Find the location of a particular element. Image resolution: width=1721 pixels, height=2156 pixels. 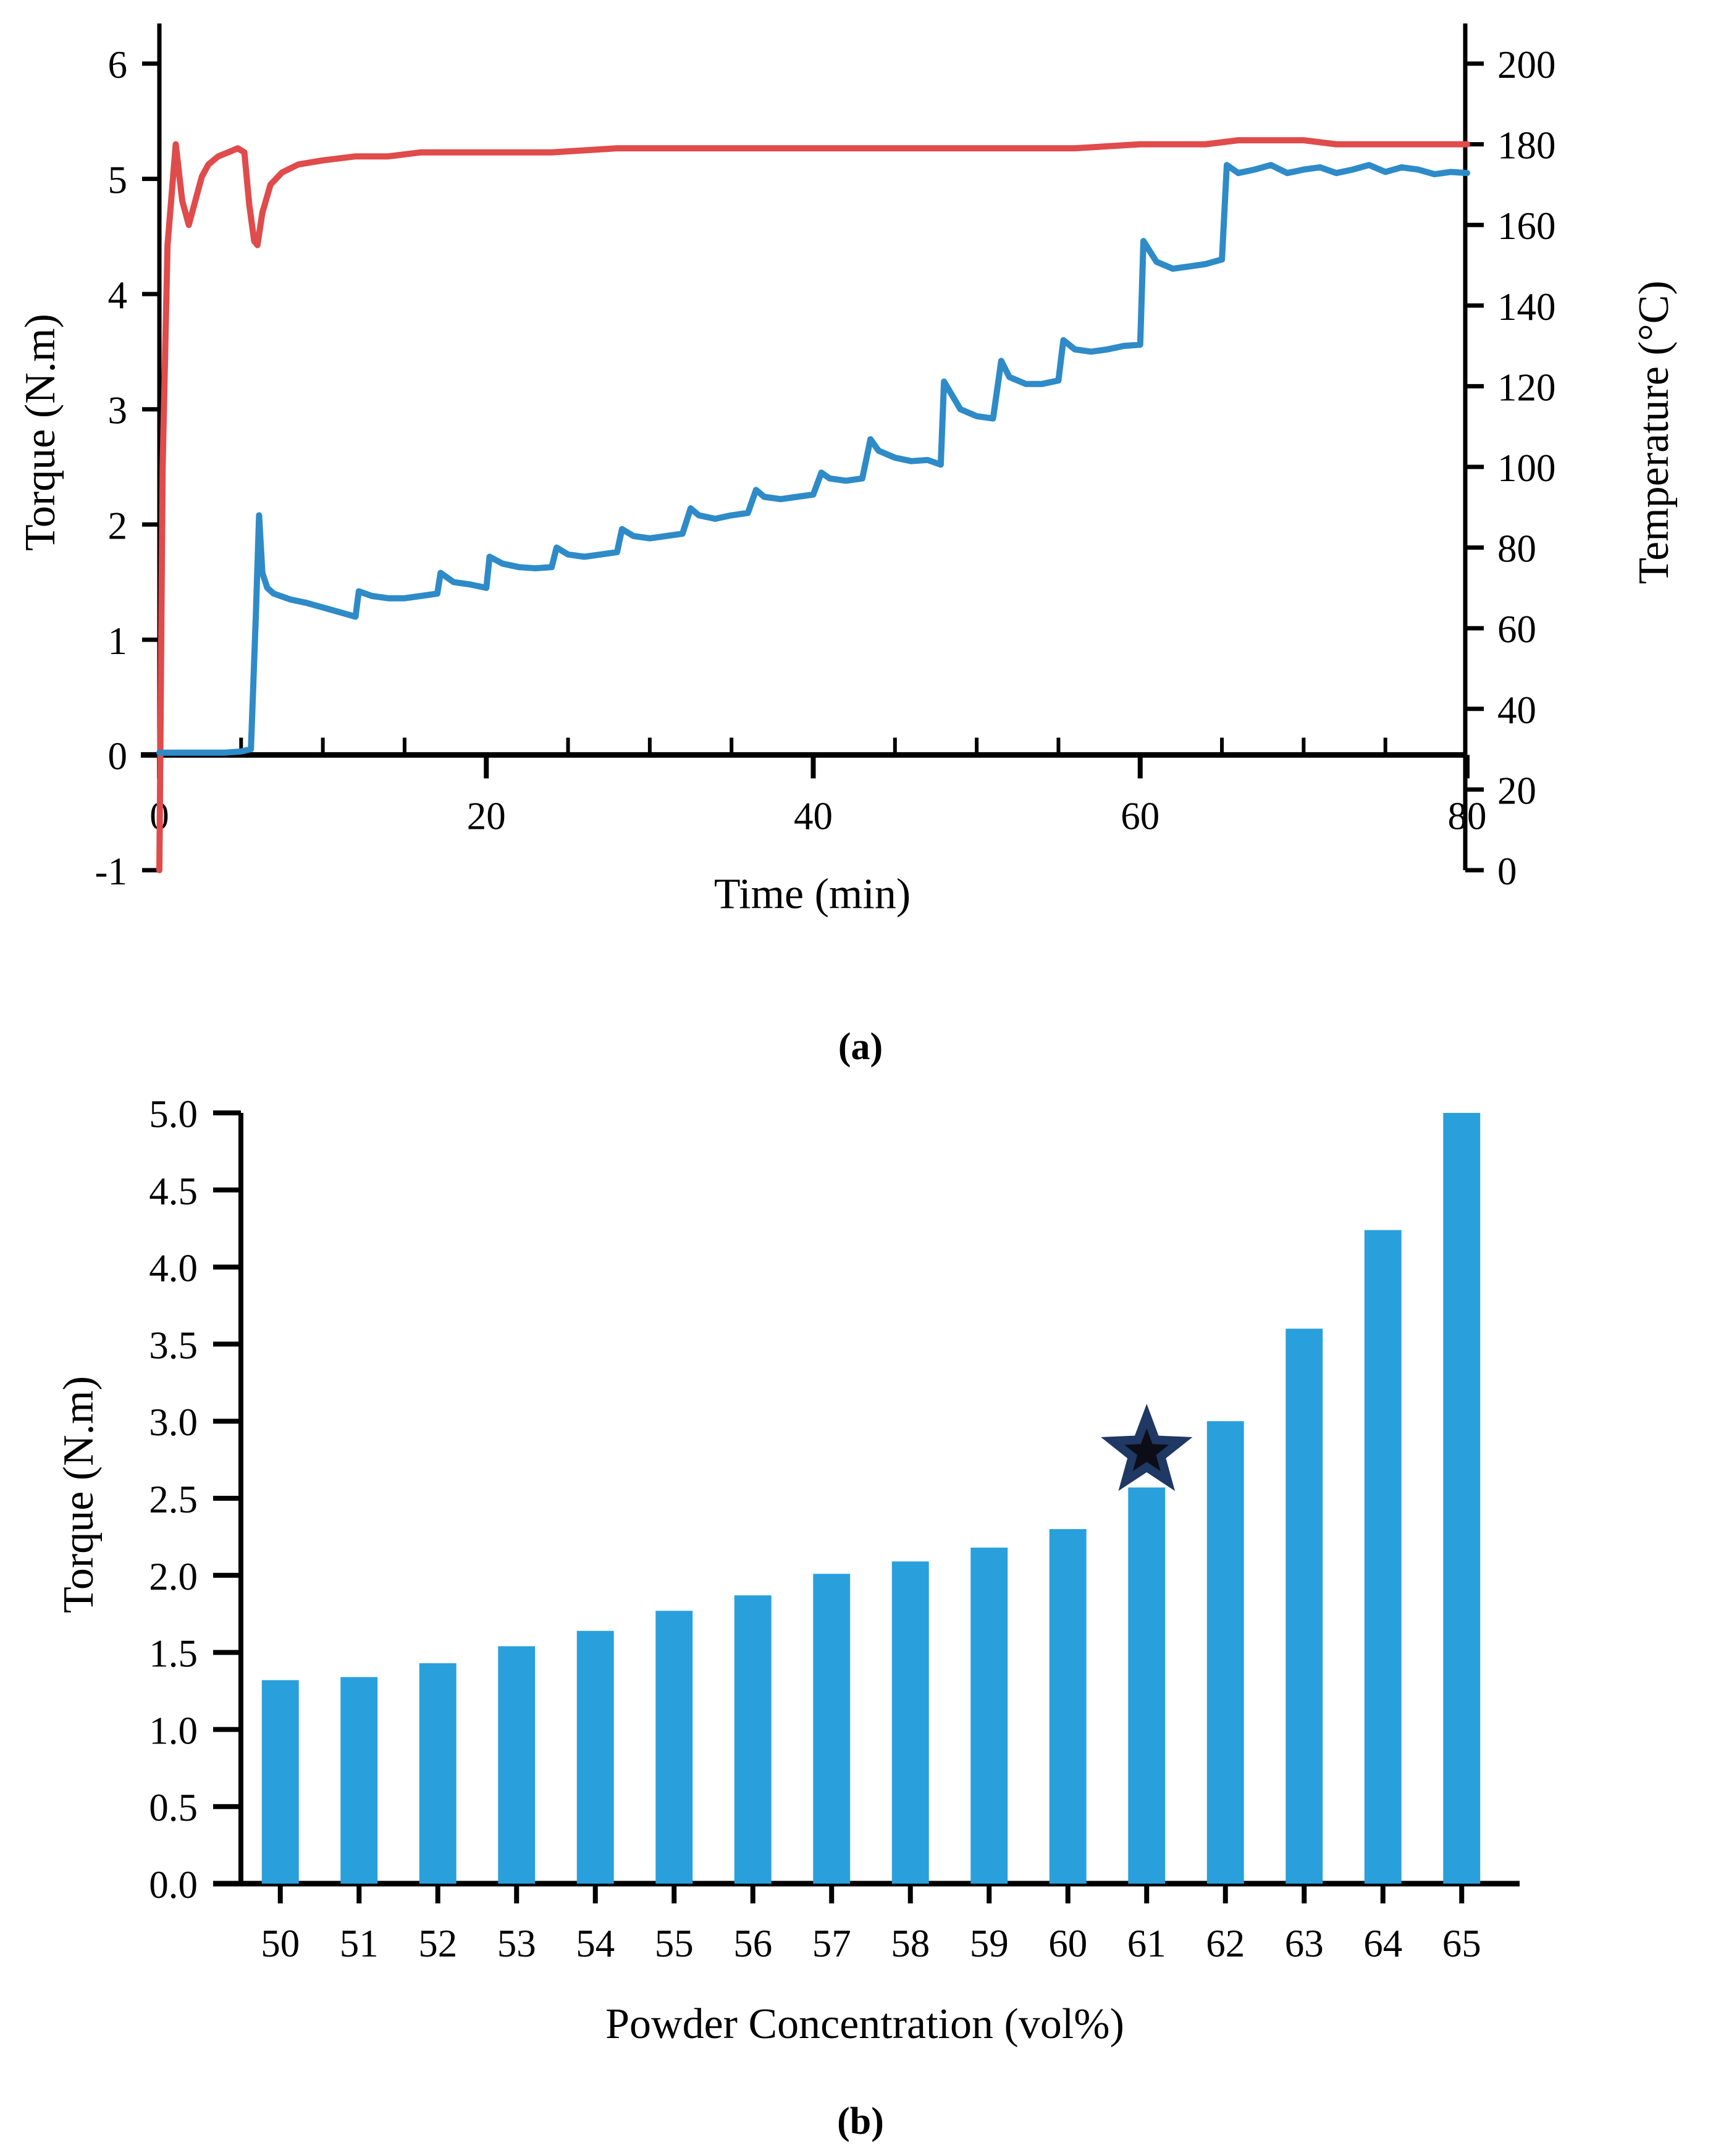

y-axis-tick-label: 0.5 is located at coordinates (174, 1808).